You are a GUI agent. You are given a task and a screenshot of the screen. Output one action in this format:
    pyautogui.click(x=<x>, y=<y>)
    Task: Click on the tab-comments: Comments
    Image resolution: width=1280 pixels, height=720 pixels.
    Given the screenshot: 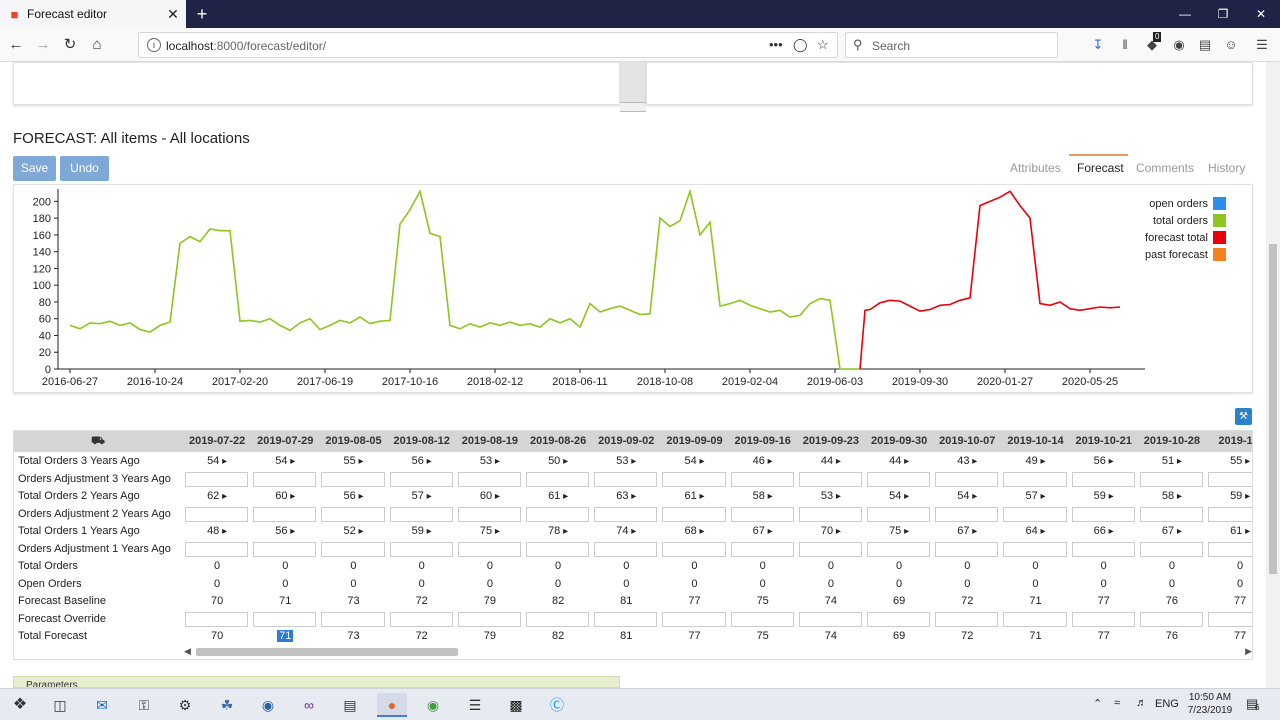 What is the action you would take?
    pyautogui.click(x=1165, y=168)
    